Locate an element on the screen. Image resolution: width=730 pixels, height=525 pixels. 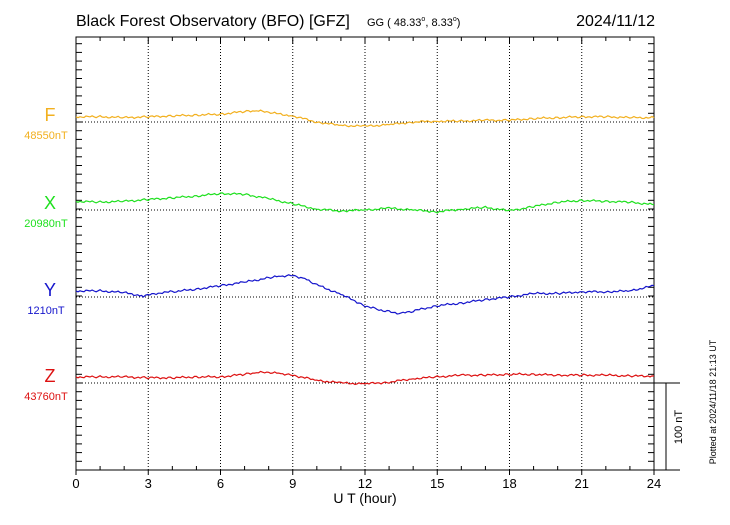
scale-bar is located at coordinates (660, 426).